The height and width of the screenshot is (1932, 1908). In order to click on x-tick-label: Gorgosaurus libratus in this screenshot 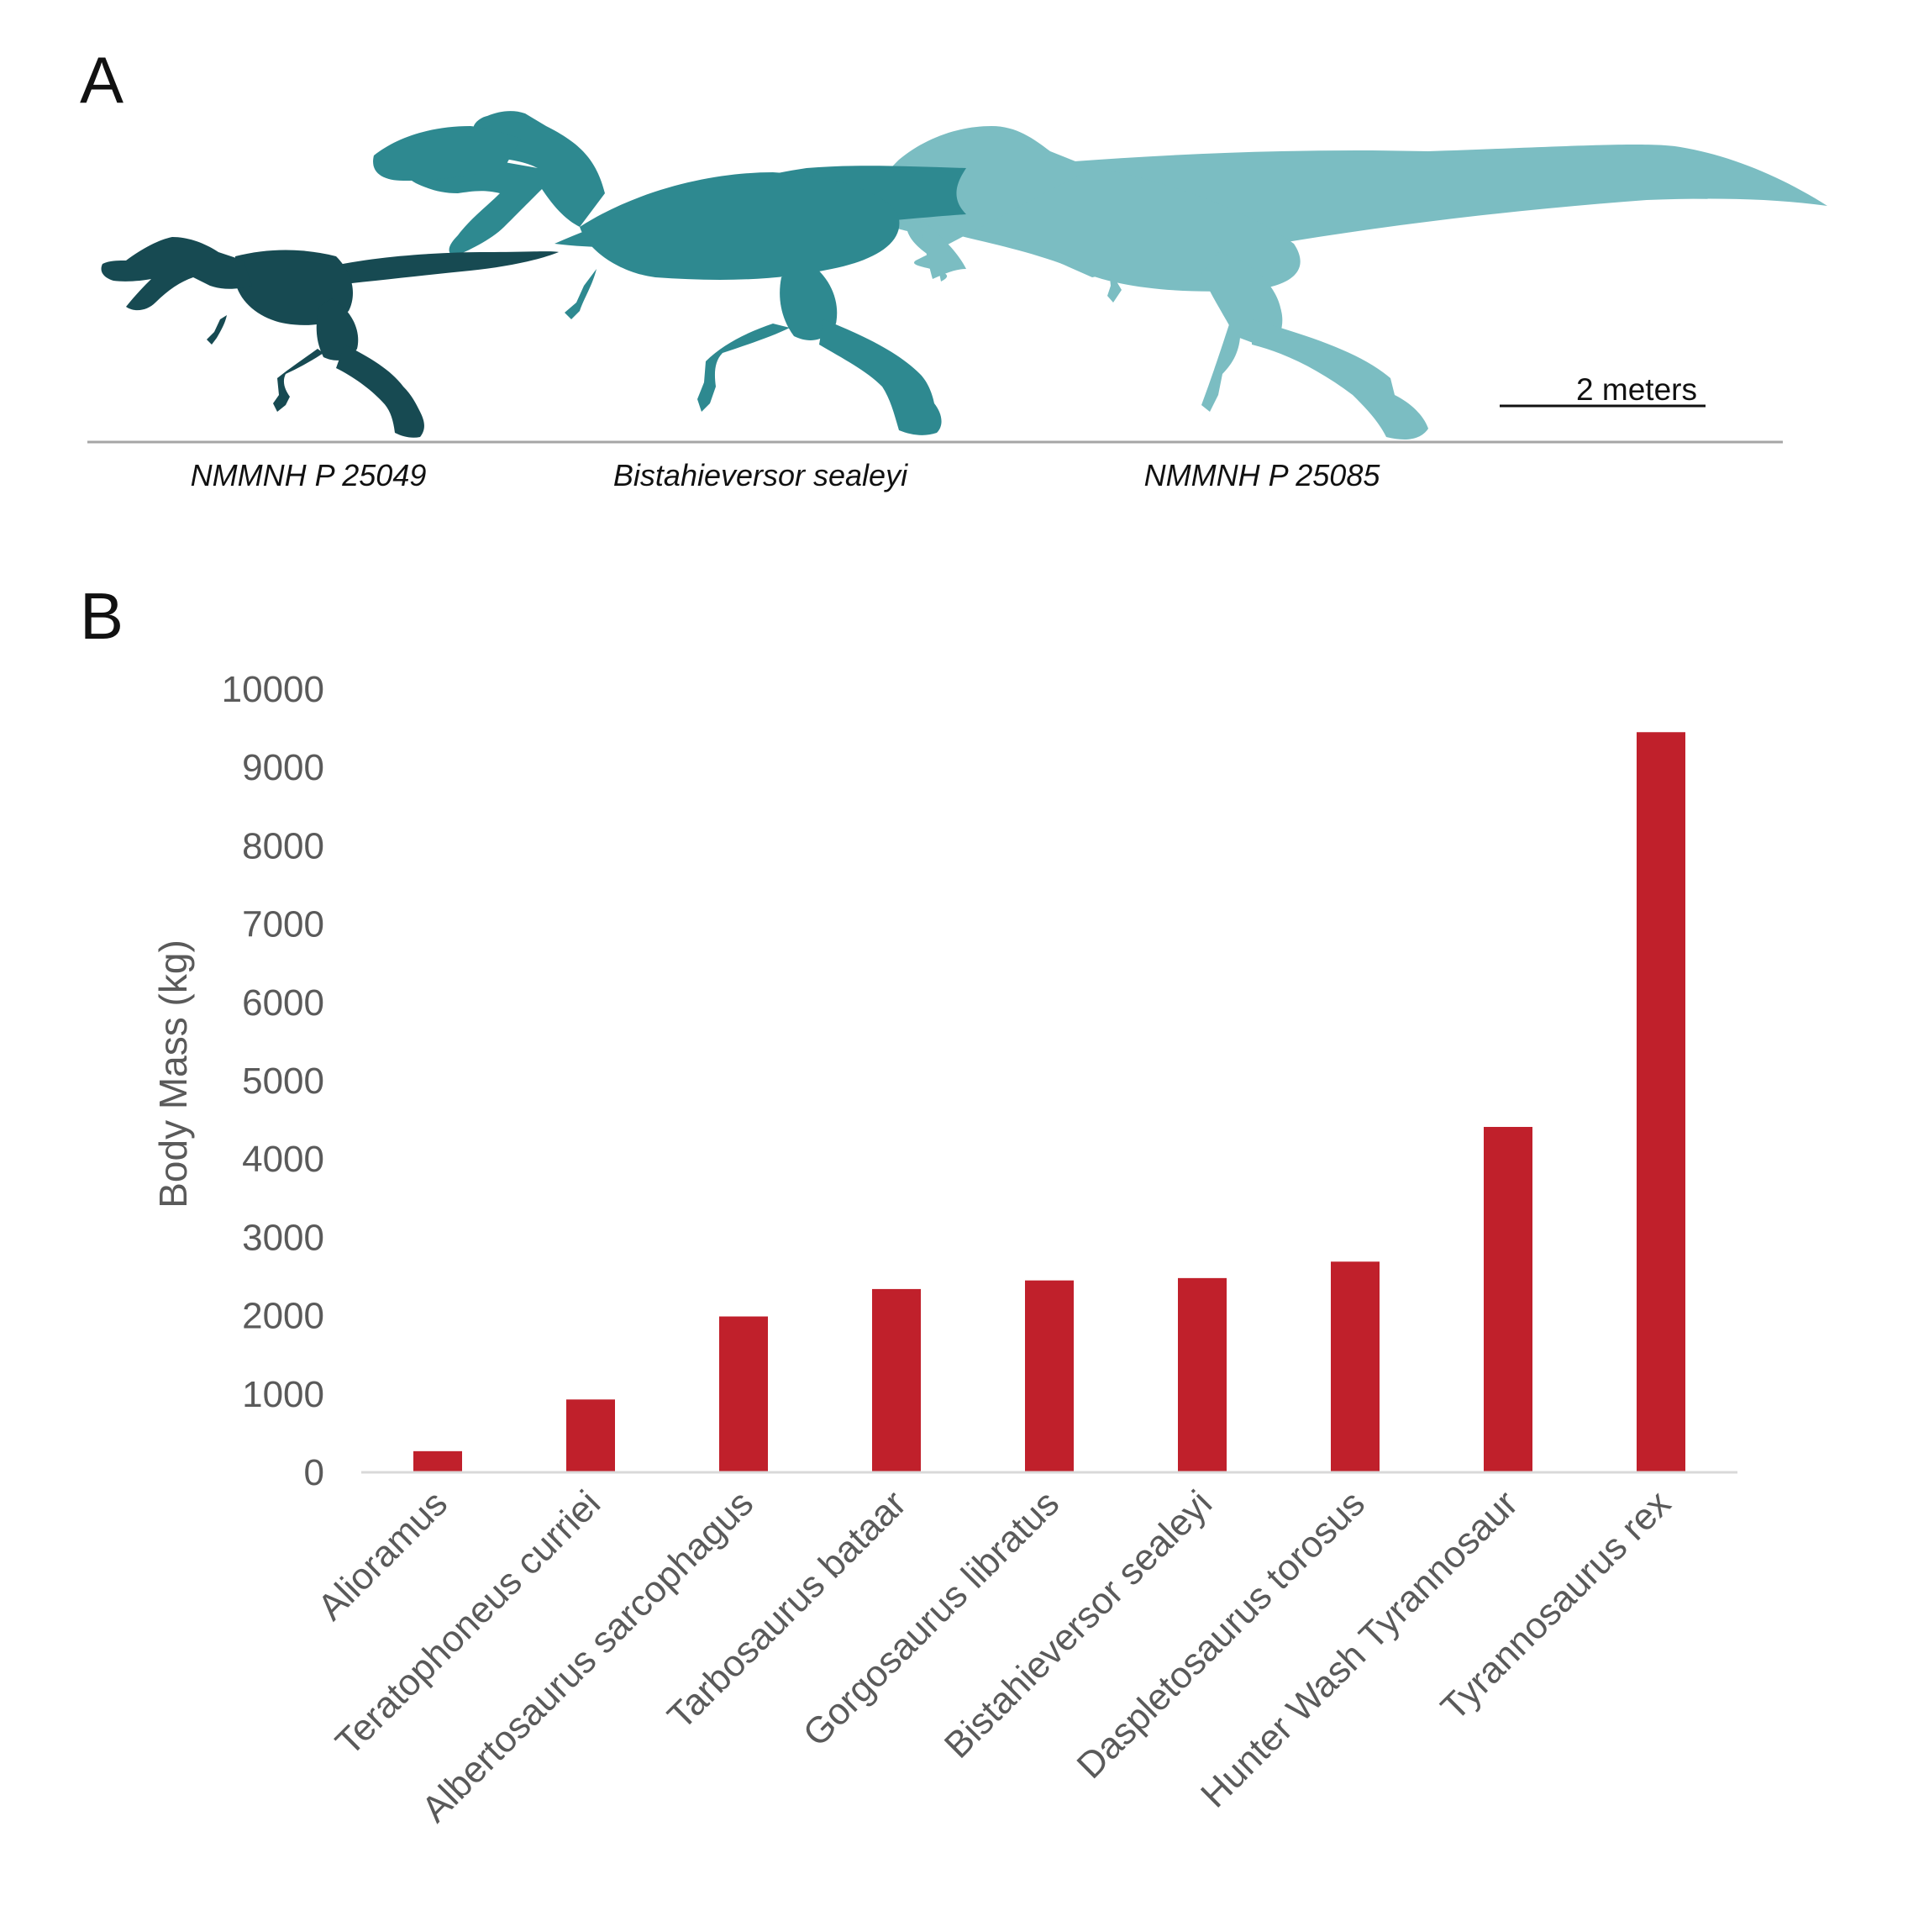, I will do `click(931, 1618)`.